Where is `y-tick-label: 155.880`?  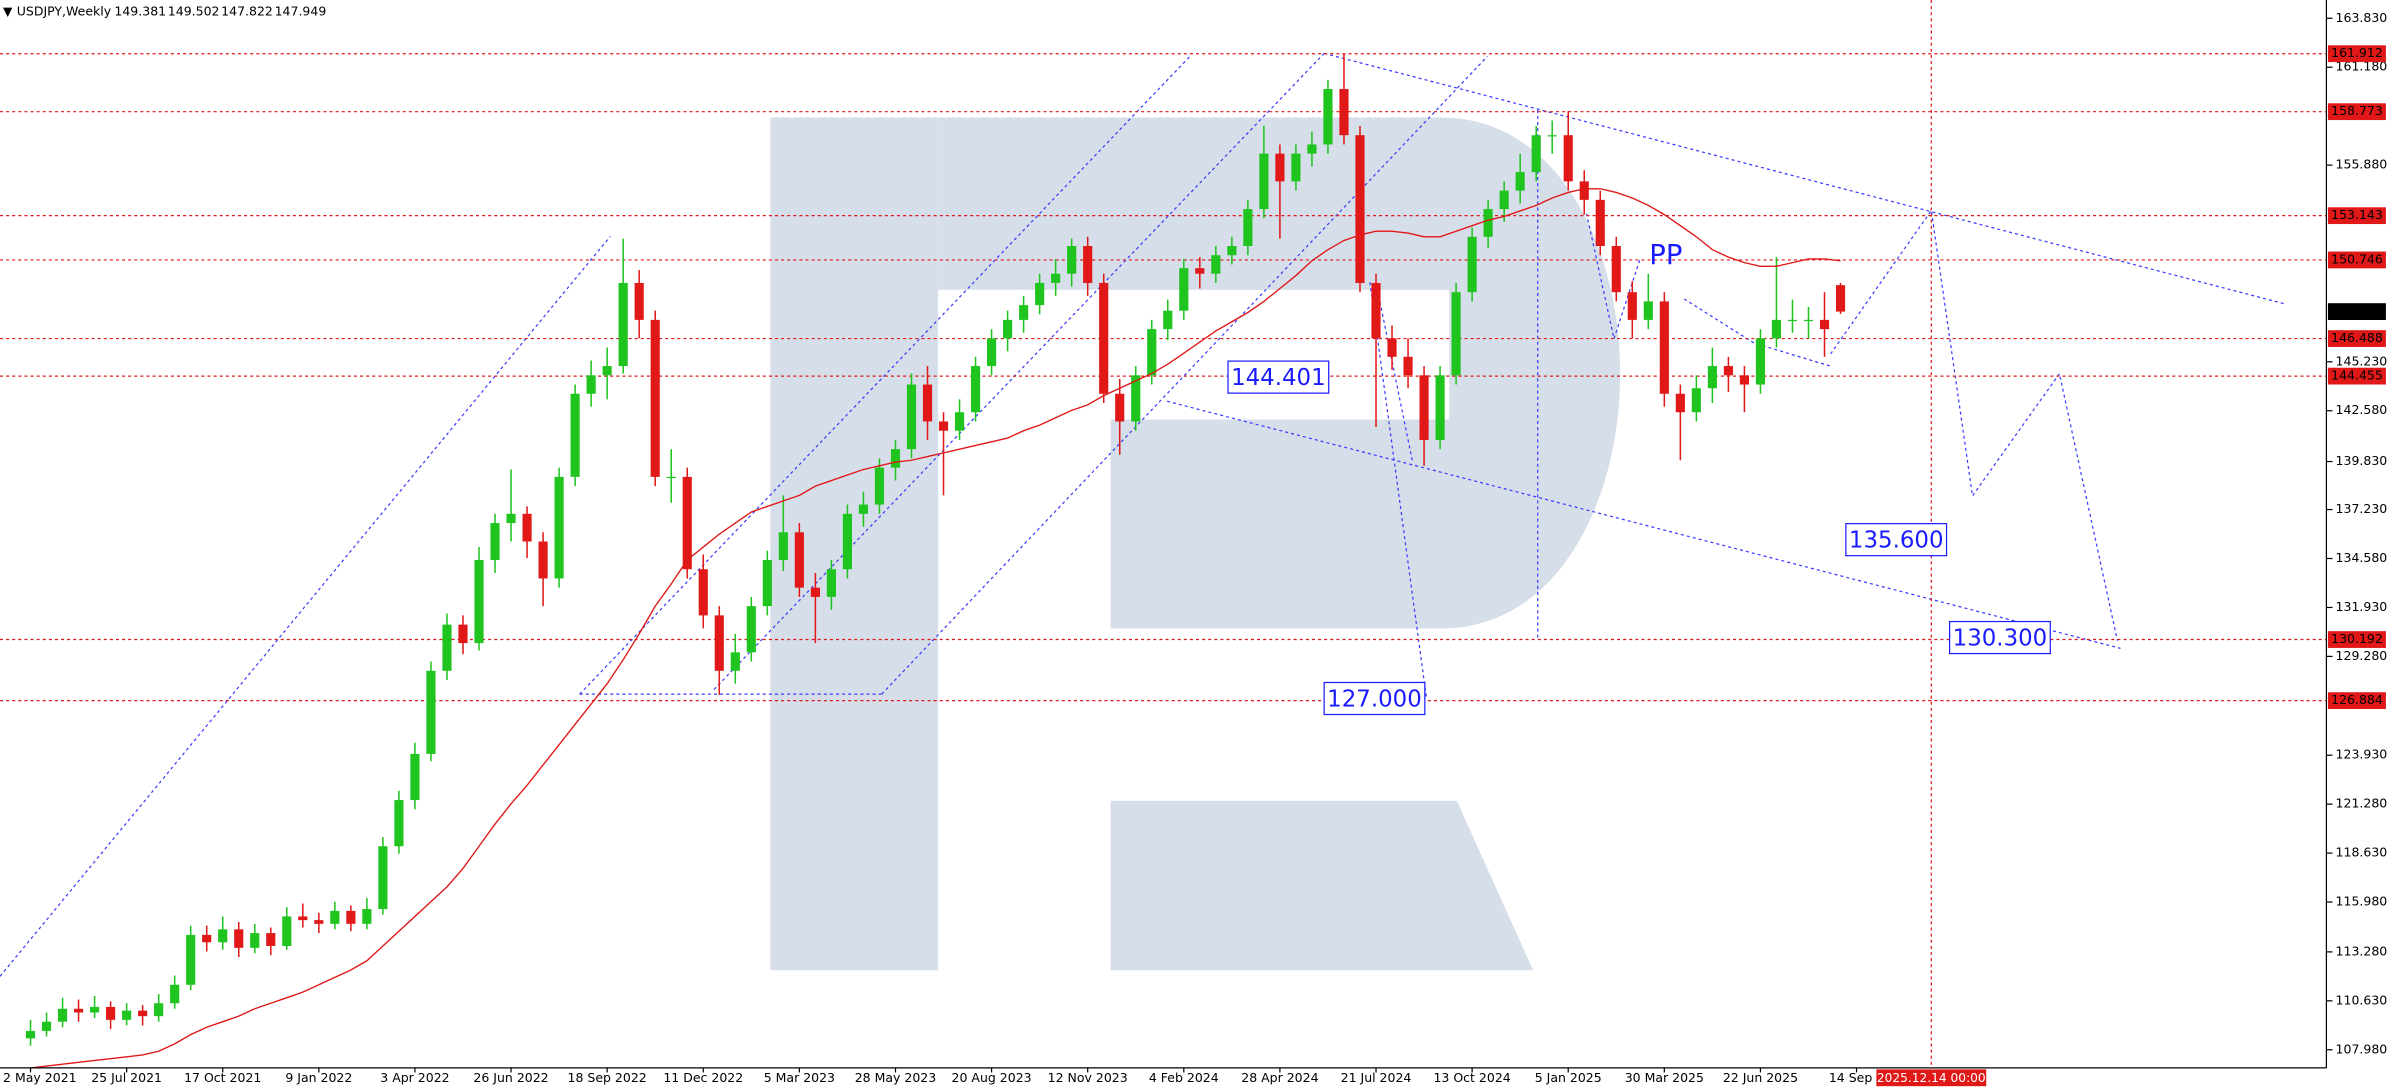
y-tick-label: 155.880 is located at coordinates (2362, 164).